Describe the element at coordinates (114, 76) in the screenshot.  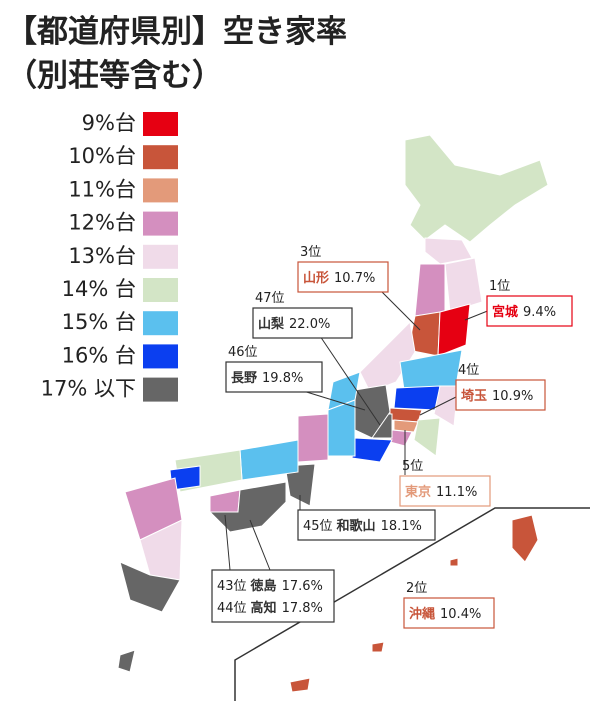
I see `title-line2: （別荘等含む）` at that location.